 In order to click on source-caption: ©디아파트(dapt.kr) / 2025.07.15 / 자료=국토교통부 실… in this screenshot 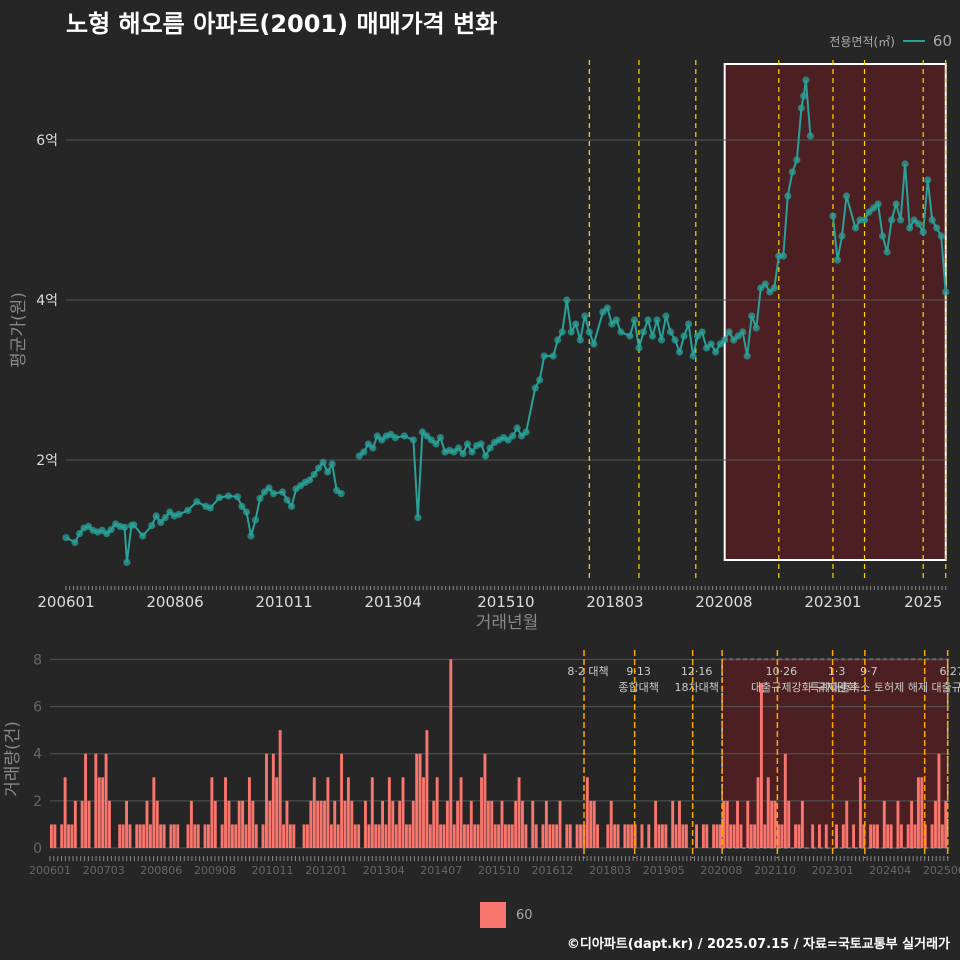, I will do `click(758, 944)`.